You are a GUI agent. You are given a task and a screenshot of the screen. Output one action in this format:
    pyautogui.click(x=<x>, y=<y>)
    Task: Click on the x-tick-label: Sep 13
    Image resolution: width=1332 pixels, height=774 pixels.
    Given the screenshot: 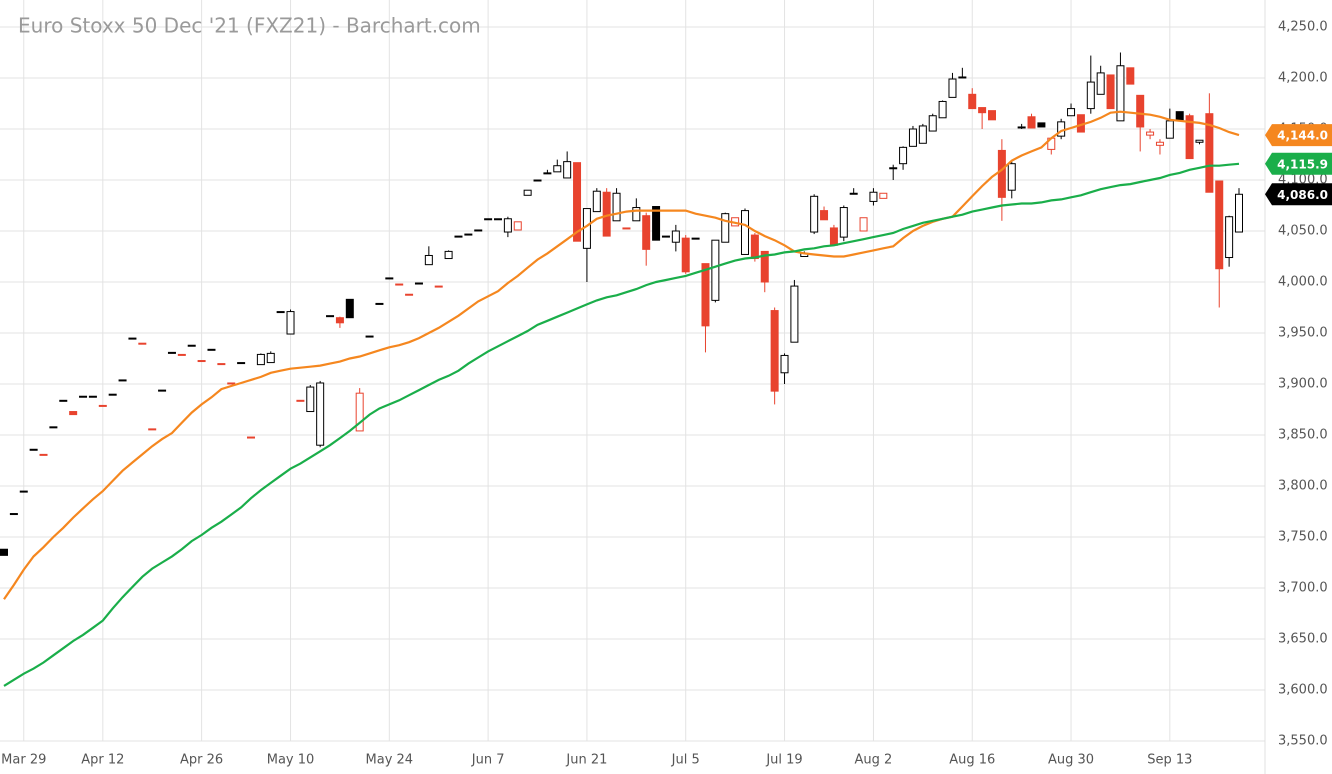 What is the action you would take?
    pyautogui.click(x=1169, y=760)
    